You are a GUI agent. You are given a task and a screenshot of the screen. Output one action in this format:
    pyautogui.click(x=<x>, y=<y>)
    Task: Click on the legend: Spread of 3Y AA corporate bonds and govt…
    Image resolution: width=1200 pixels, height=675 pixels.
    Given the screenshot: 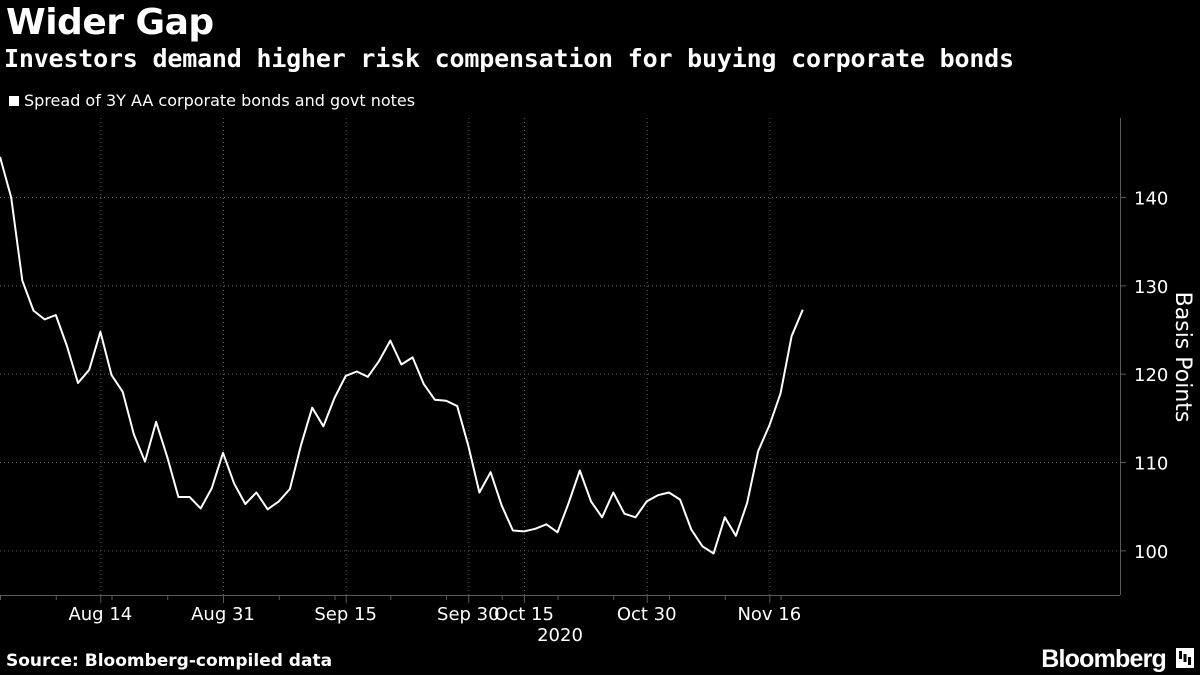 What is the action you would take?
    pyautogui.click(x=212, y=100)
    